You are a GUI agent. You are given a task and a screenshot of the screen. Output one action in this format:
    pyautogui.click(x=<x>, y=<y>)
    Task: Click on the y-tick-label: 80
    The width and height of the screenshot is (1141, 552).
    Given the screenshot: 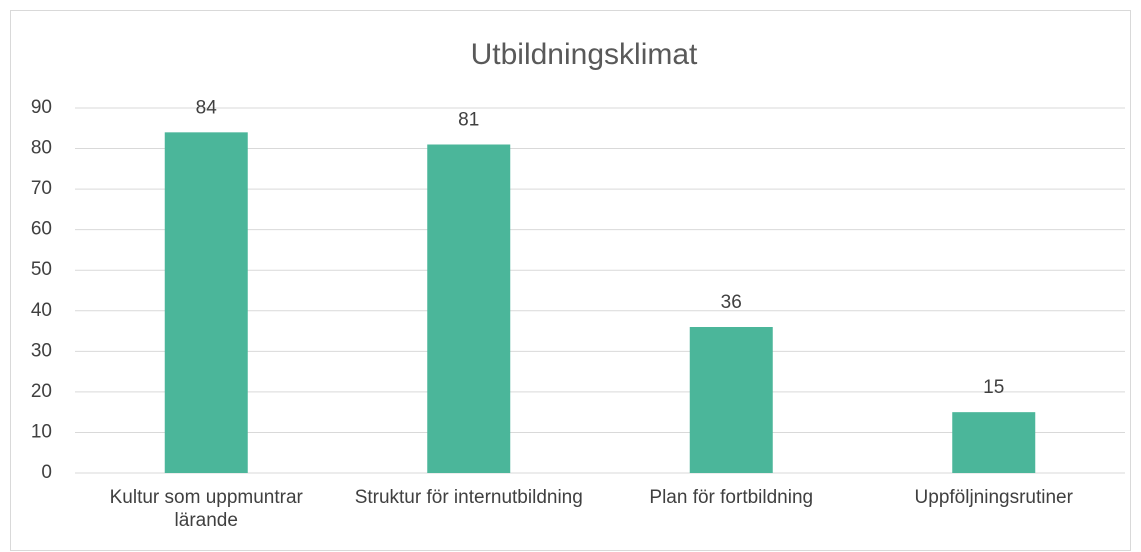 What is the action you would take?
    pyautogui.click(x=41, y=148)
    